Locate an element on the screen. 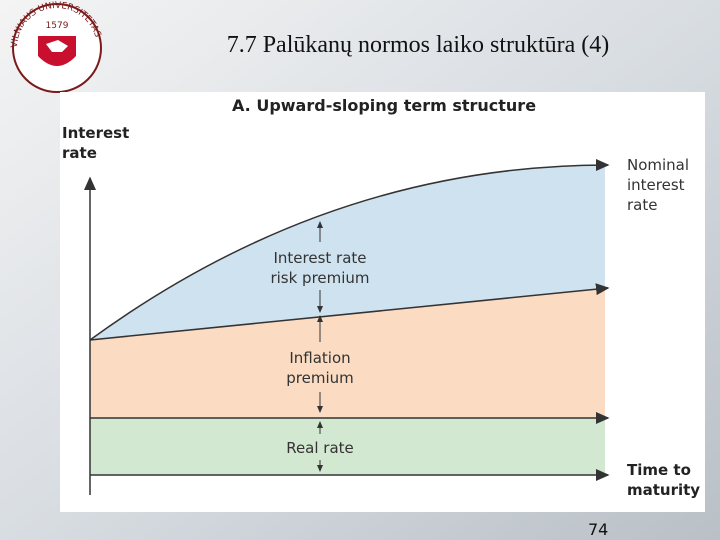  band-label: Real rate is located at coordinates (320, 448).